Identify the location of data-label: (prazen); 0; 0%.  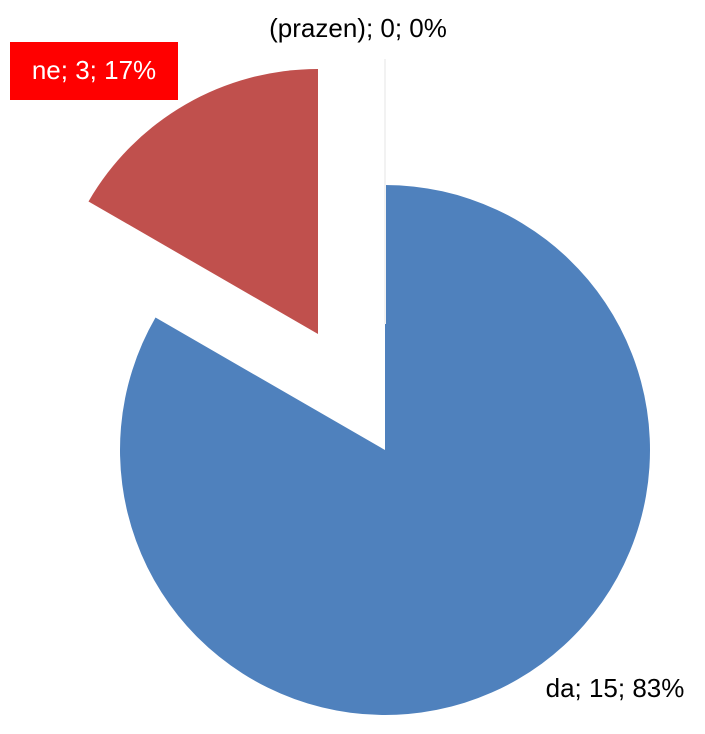
(358, 28).